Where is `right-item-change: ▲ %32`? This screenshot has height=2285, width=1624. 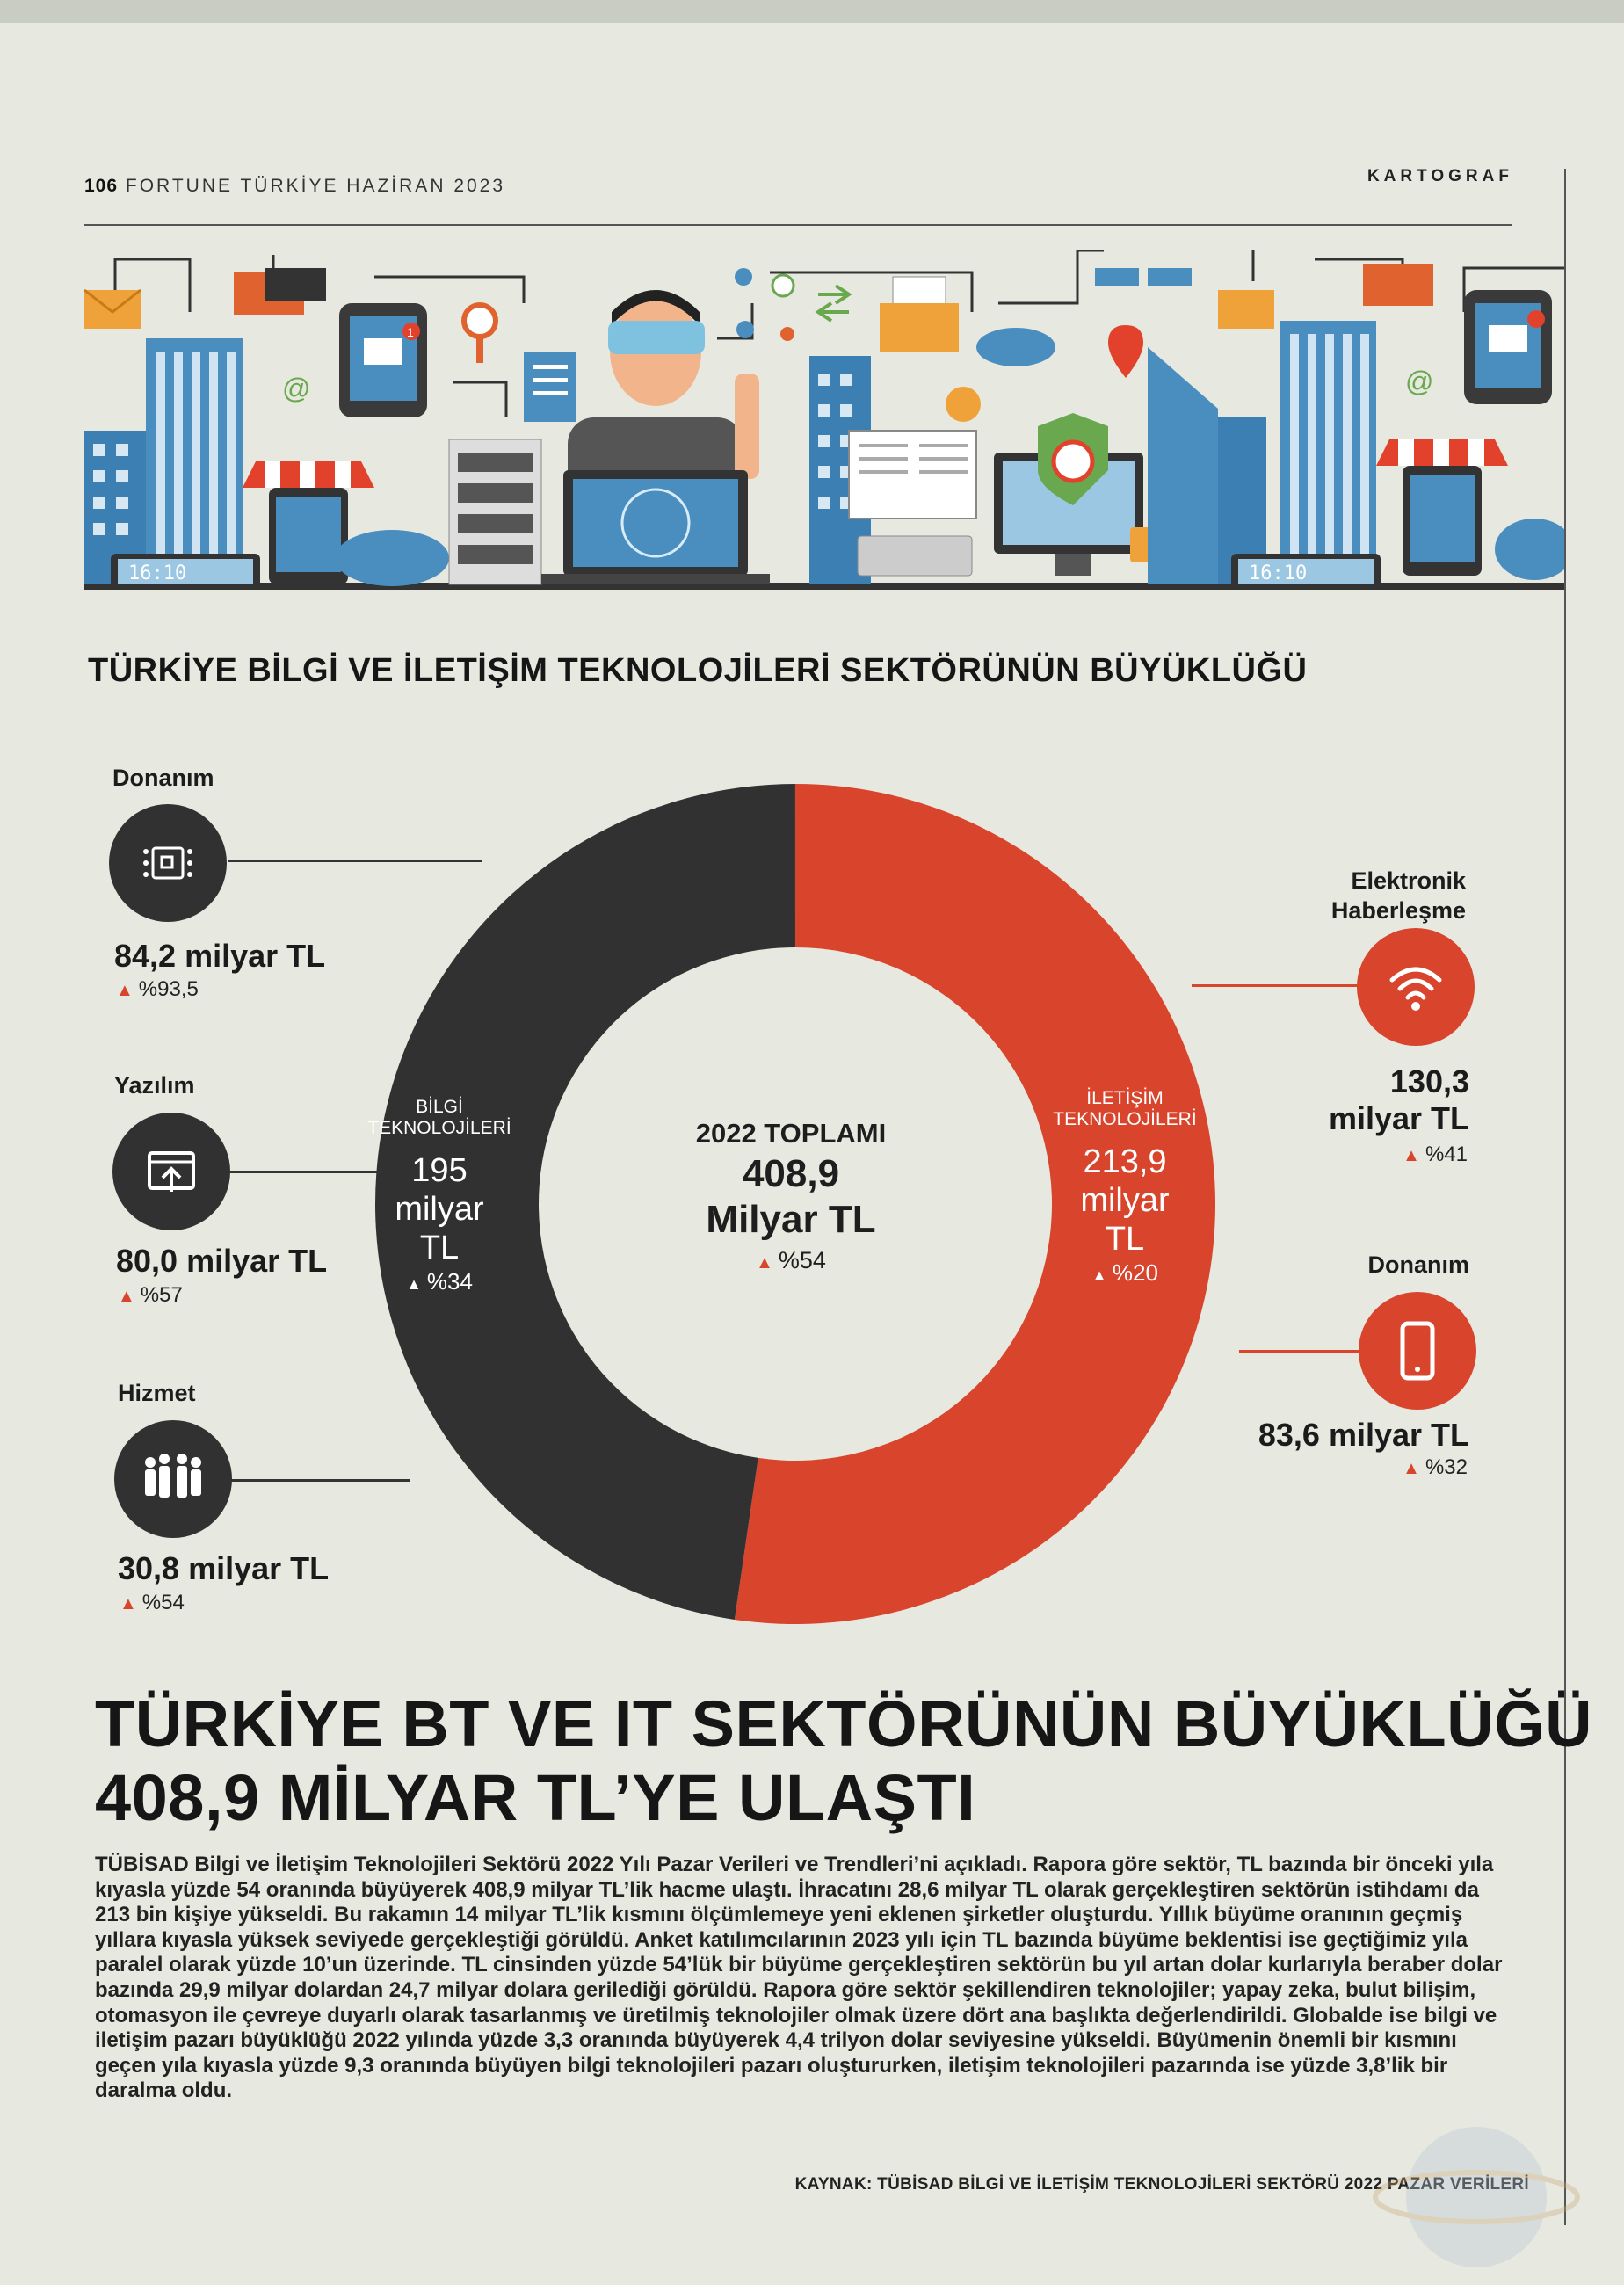
right-item-change: ▲ %32 is located at coordinates (1435, 1467).